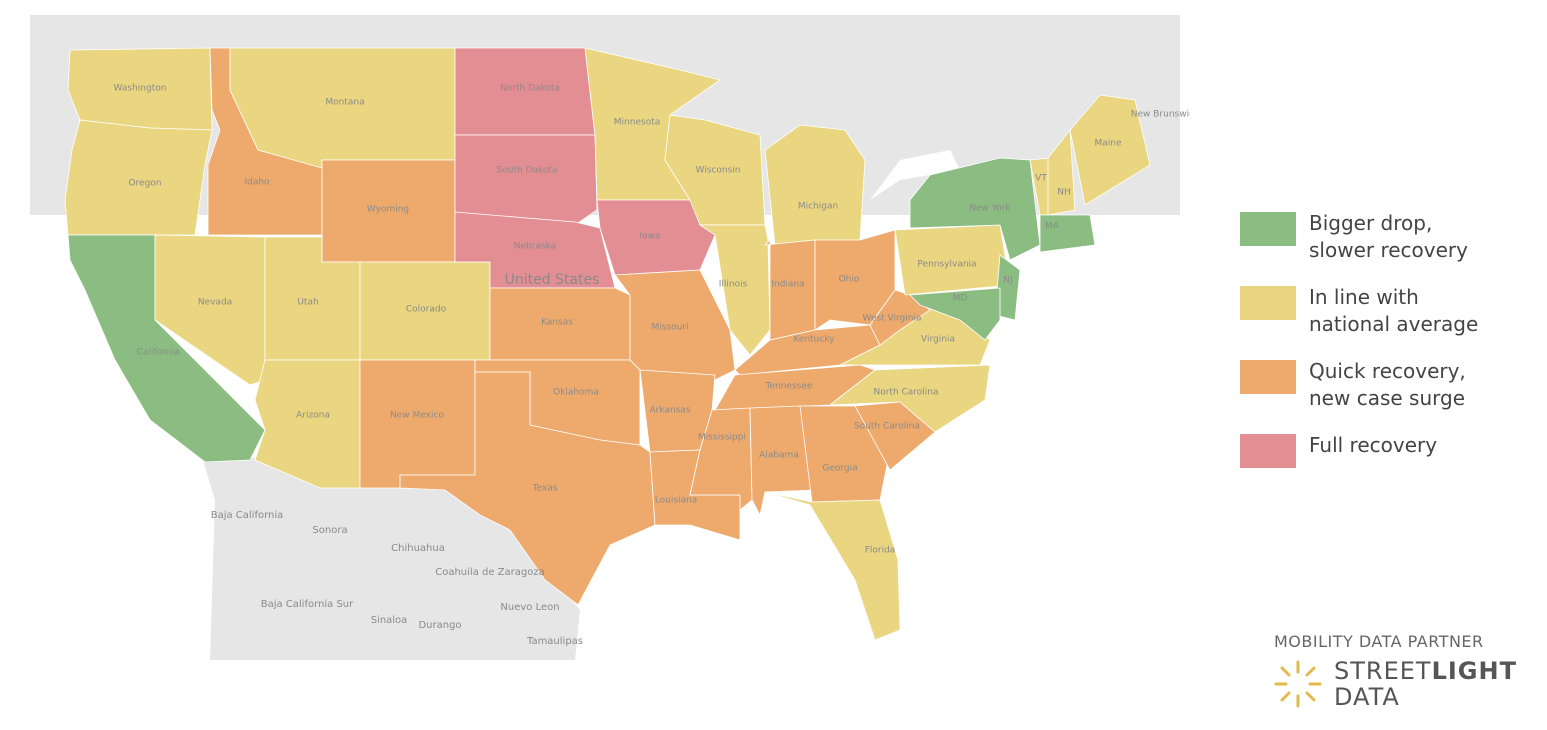 This screenshot has width=1547, height=730. I want to click on state-label: MD, so click(960, 299).